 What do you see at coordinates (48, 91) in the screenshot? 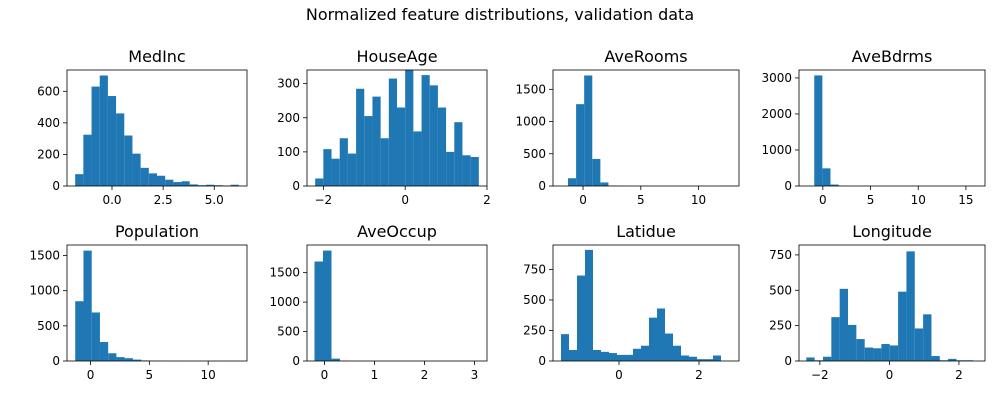
I see `y-tick-label: 600` at bounding box center [48, 91].